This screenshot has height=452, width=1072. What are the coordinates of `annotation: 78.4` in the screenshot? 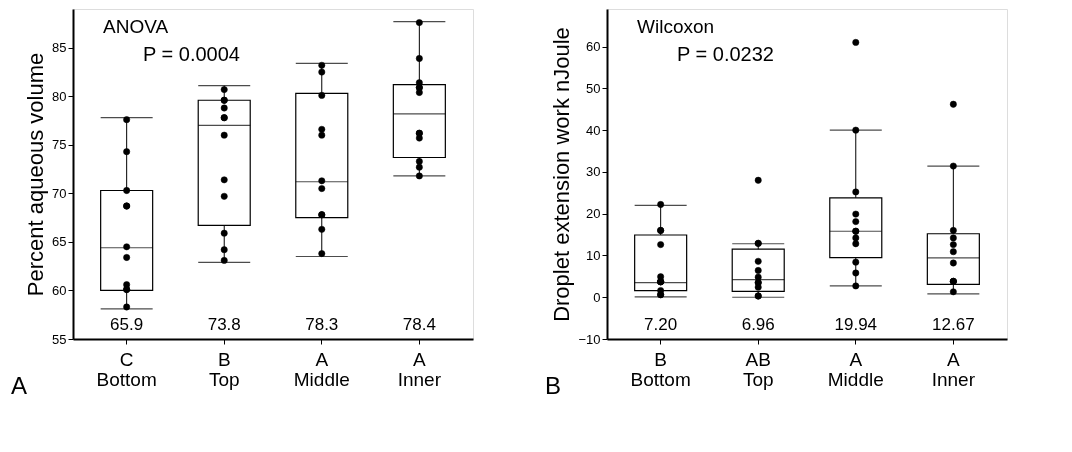 It's located at (419, 324).